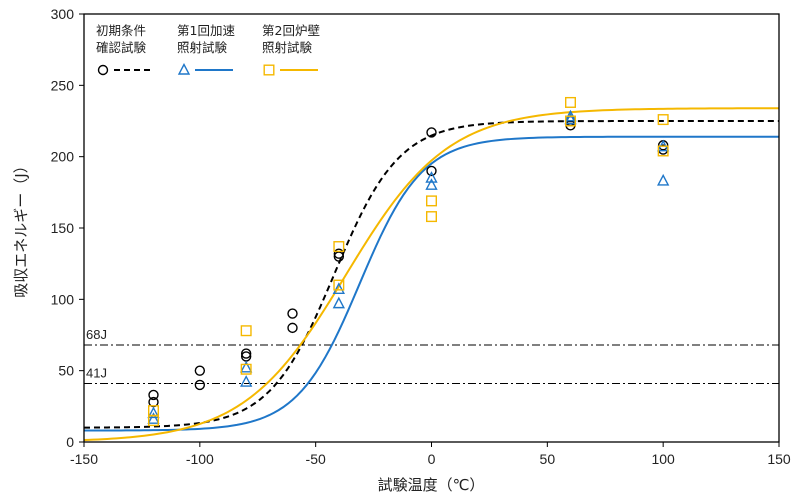 This screenshot has height=499, width=795. What do you see at coordinates (63, 157) in the screenshot?
I see `y-tick-label: 200` at bounding box center [63, 157].